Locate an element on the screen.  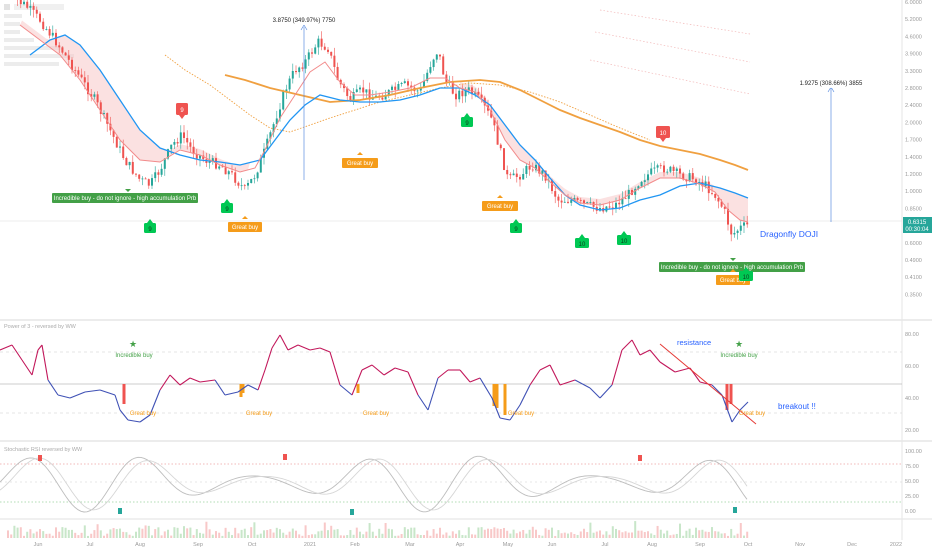
power-great-buy-1: Great buy is located at coordinates (143, 414).